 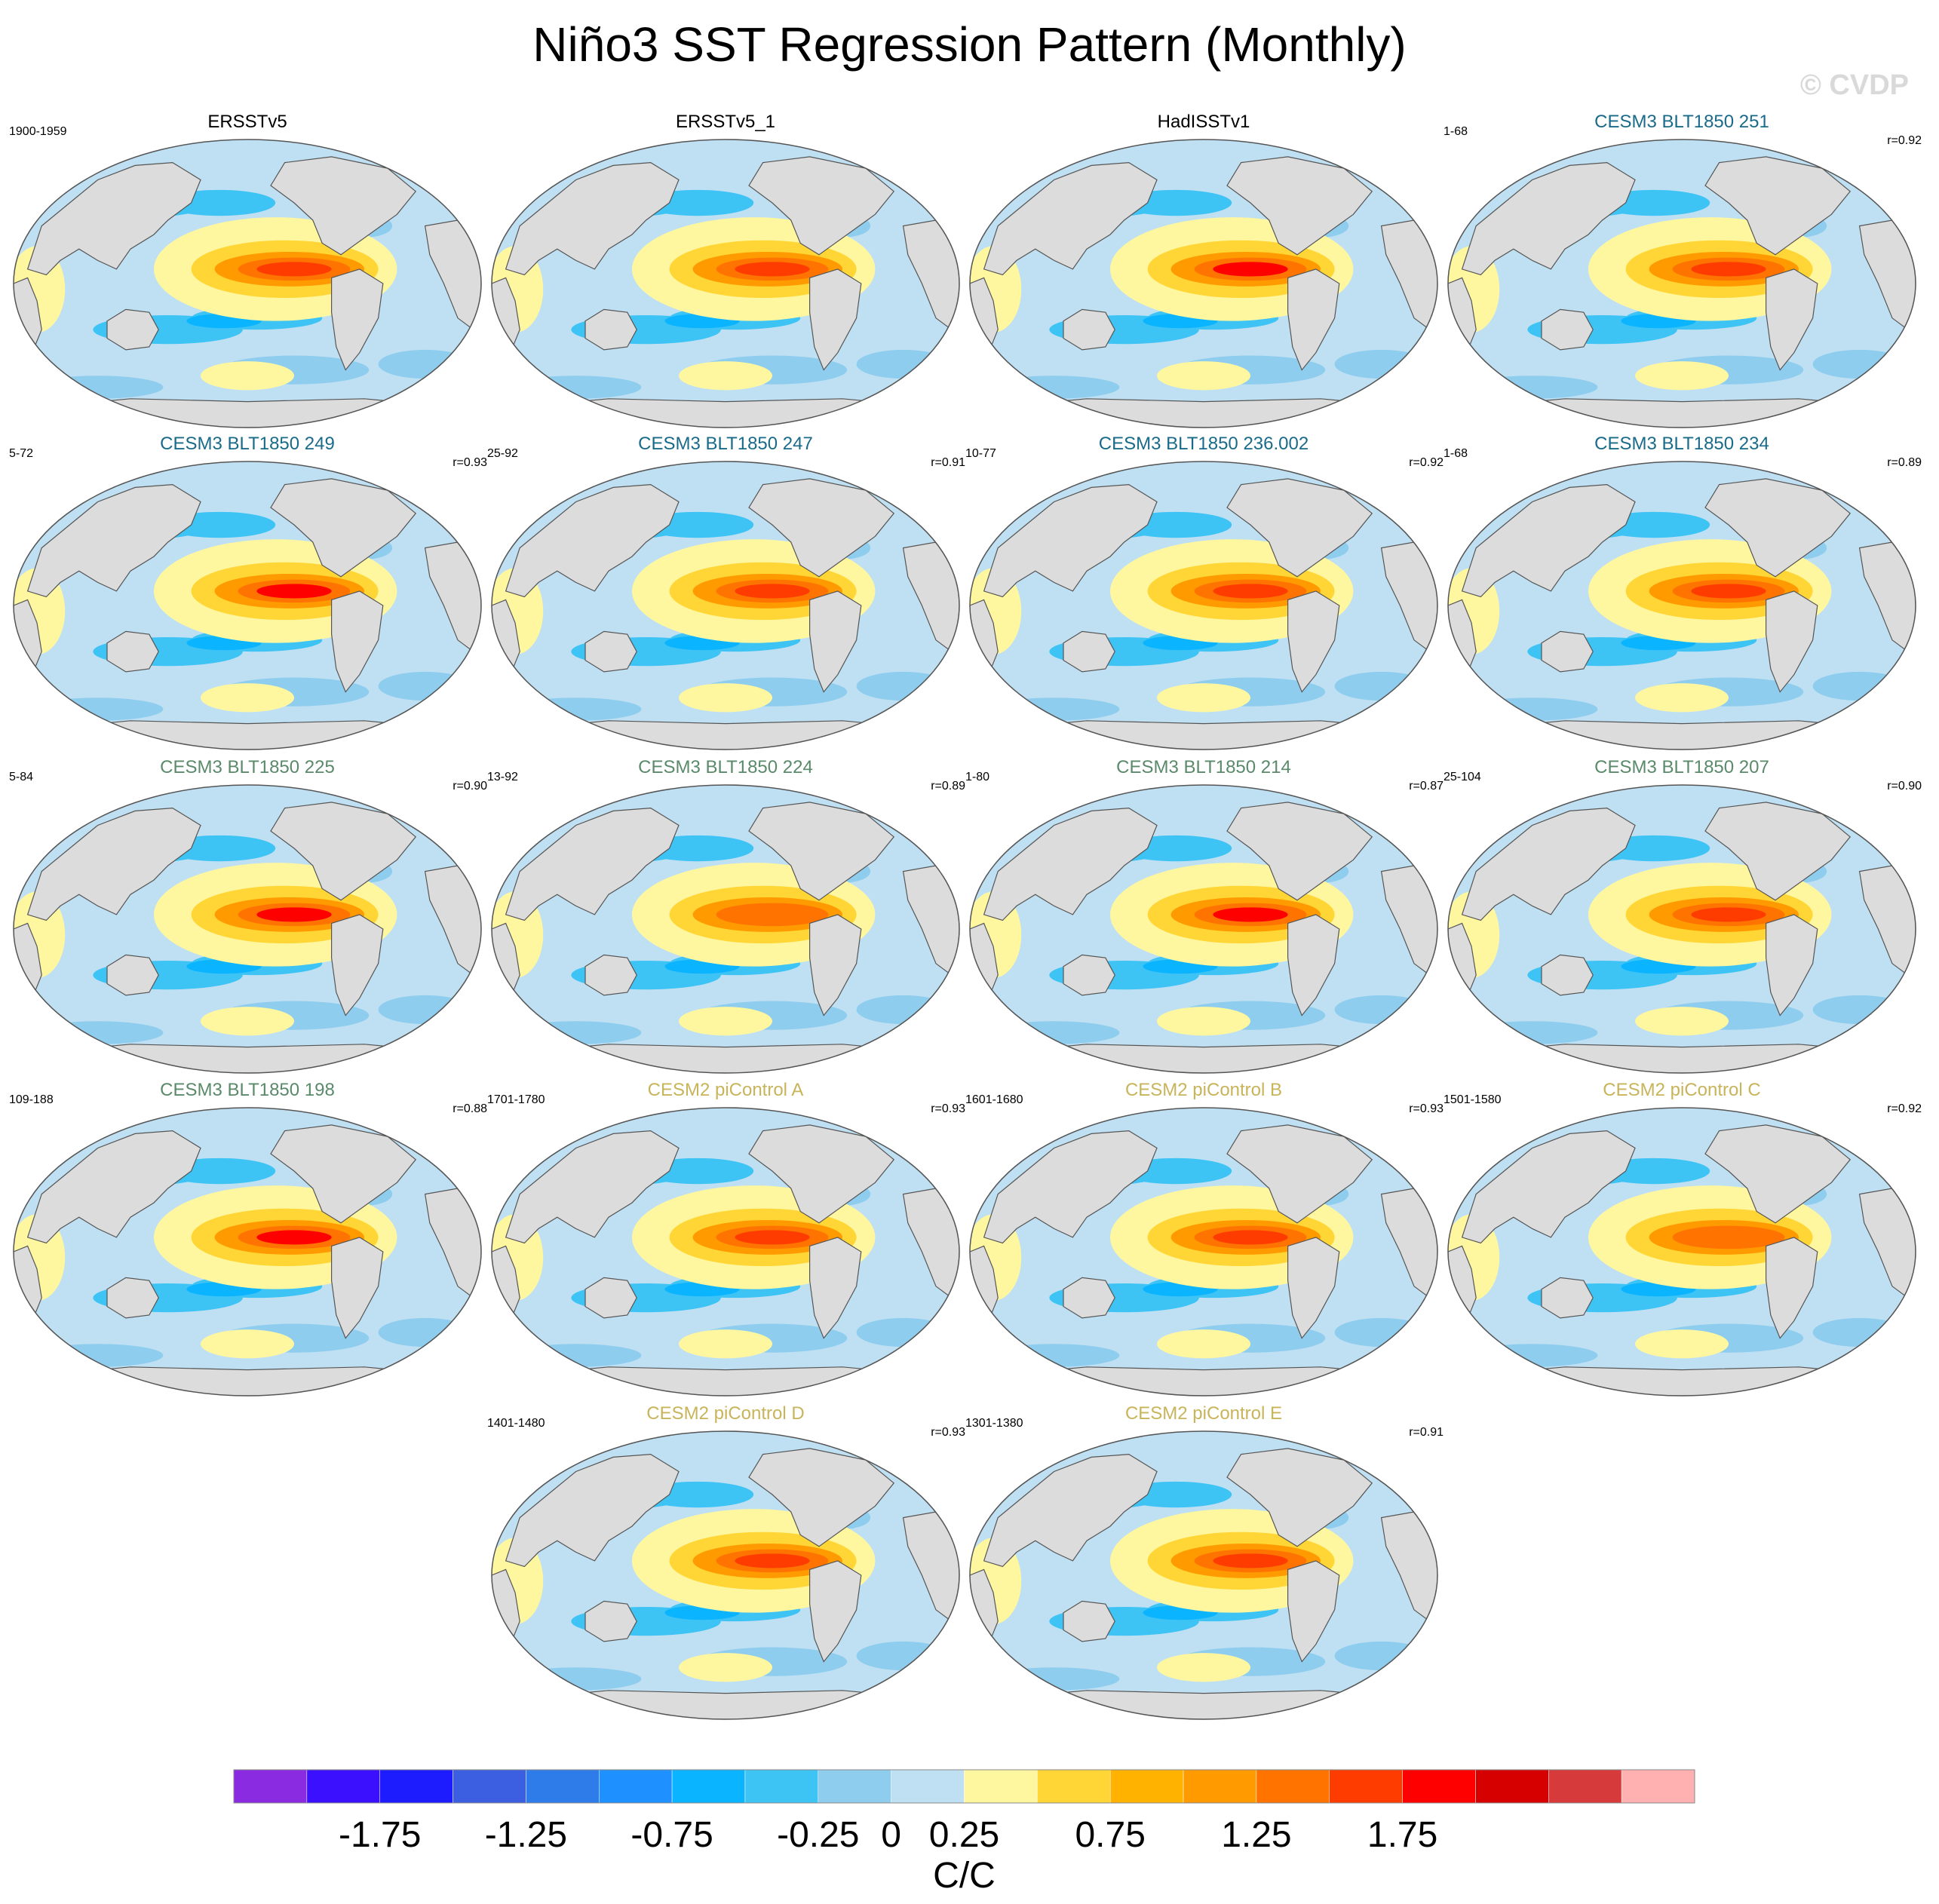 I want to click on panel-title: CESM3 BLT1850 247, so click(x=725, y=444).